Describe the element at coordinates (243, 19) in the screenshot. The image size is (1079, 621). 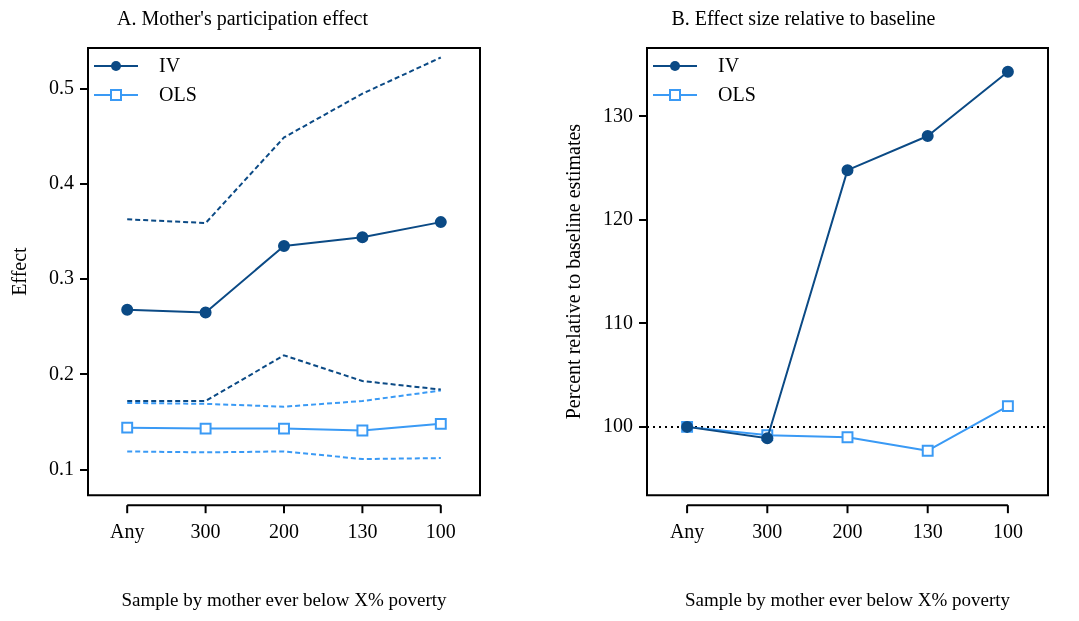
I see `chart-title: A. Mother's participation effect` at that location.